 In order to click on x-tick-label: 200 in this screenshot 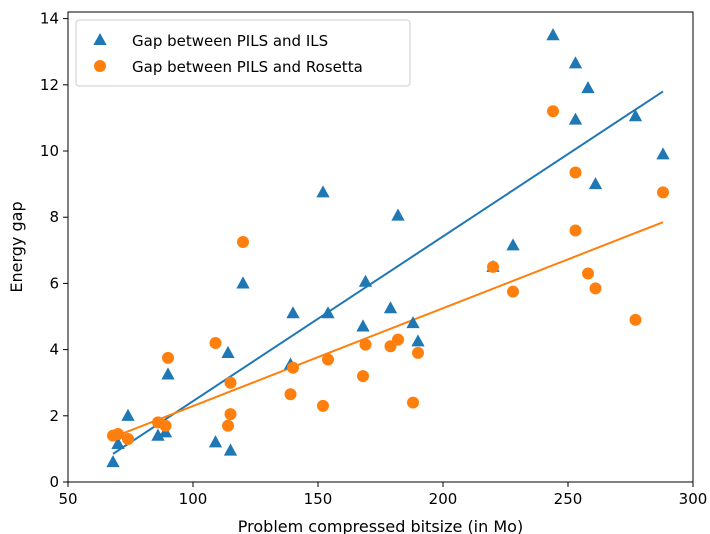, I will do `click(443, 499)`.